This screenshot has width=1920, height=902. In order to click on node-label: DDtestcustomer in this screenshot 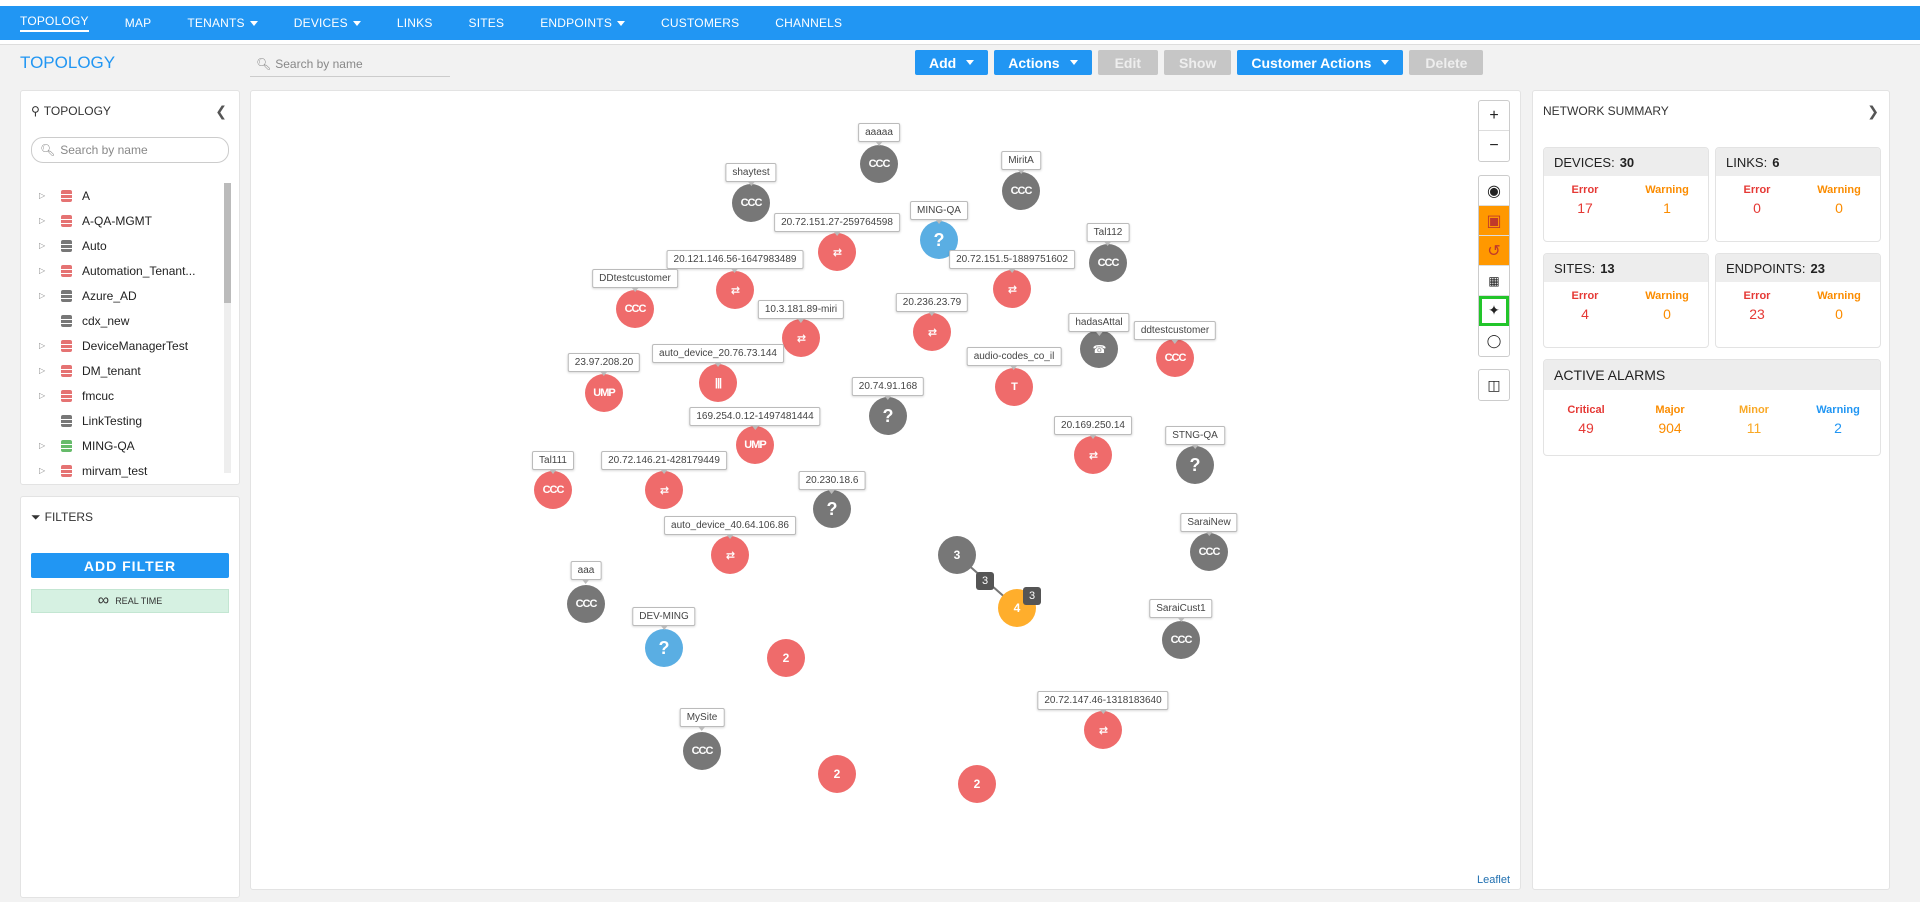, I will do `click(635, 280)`.